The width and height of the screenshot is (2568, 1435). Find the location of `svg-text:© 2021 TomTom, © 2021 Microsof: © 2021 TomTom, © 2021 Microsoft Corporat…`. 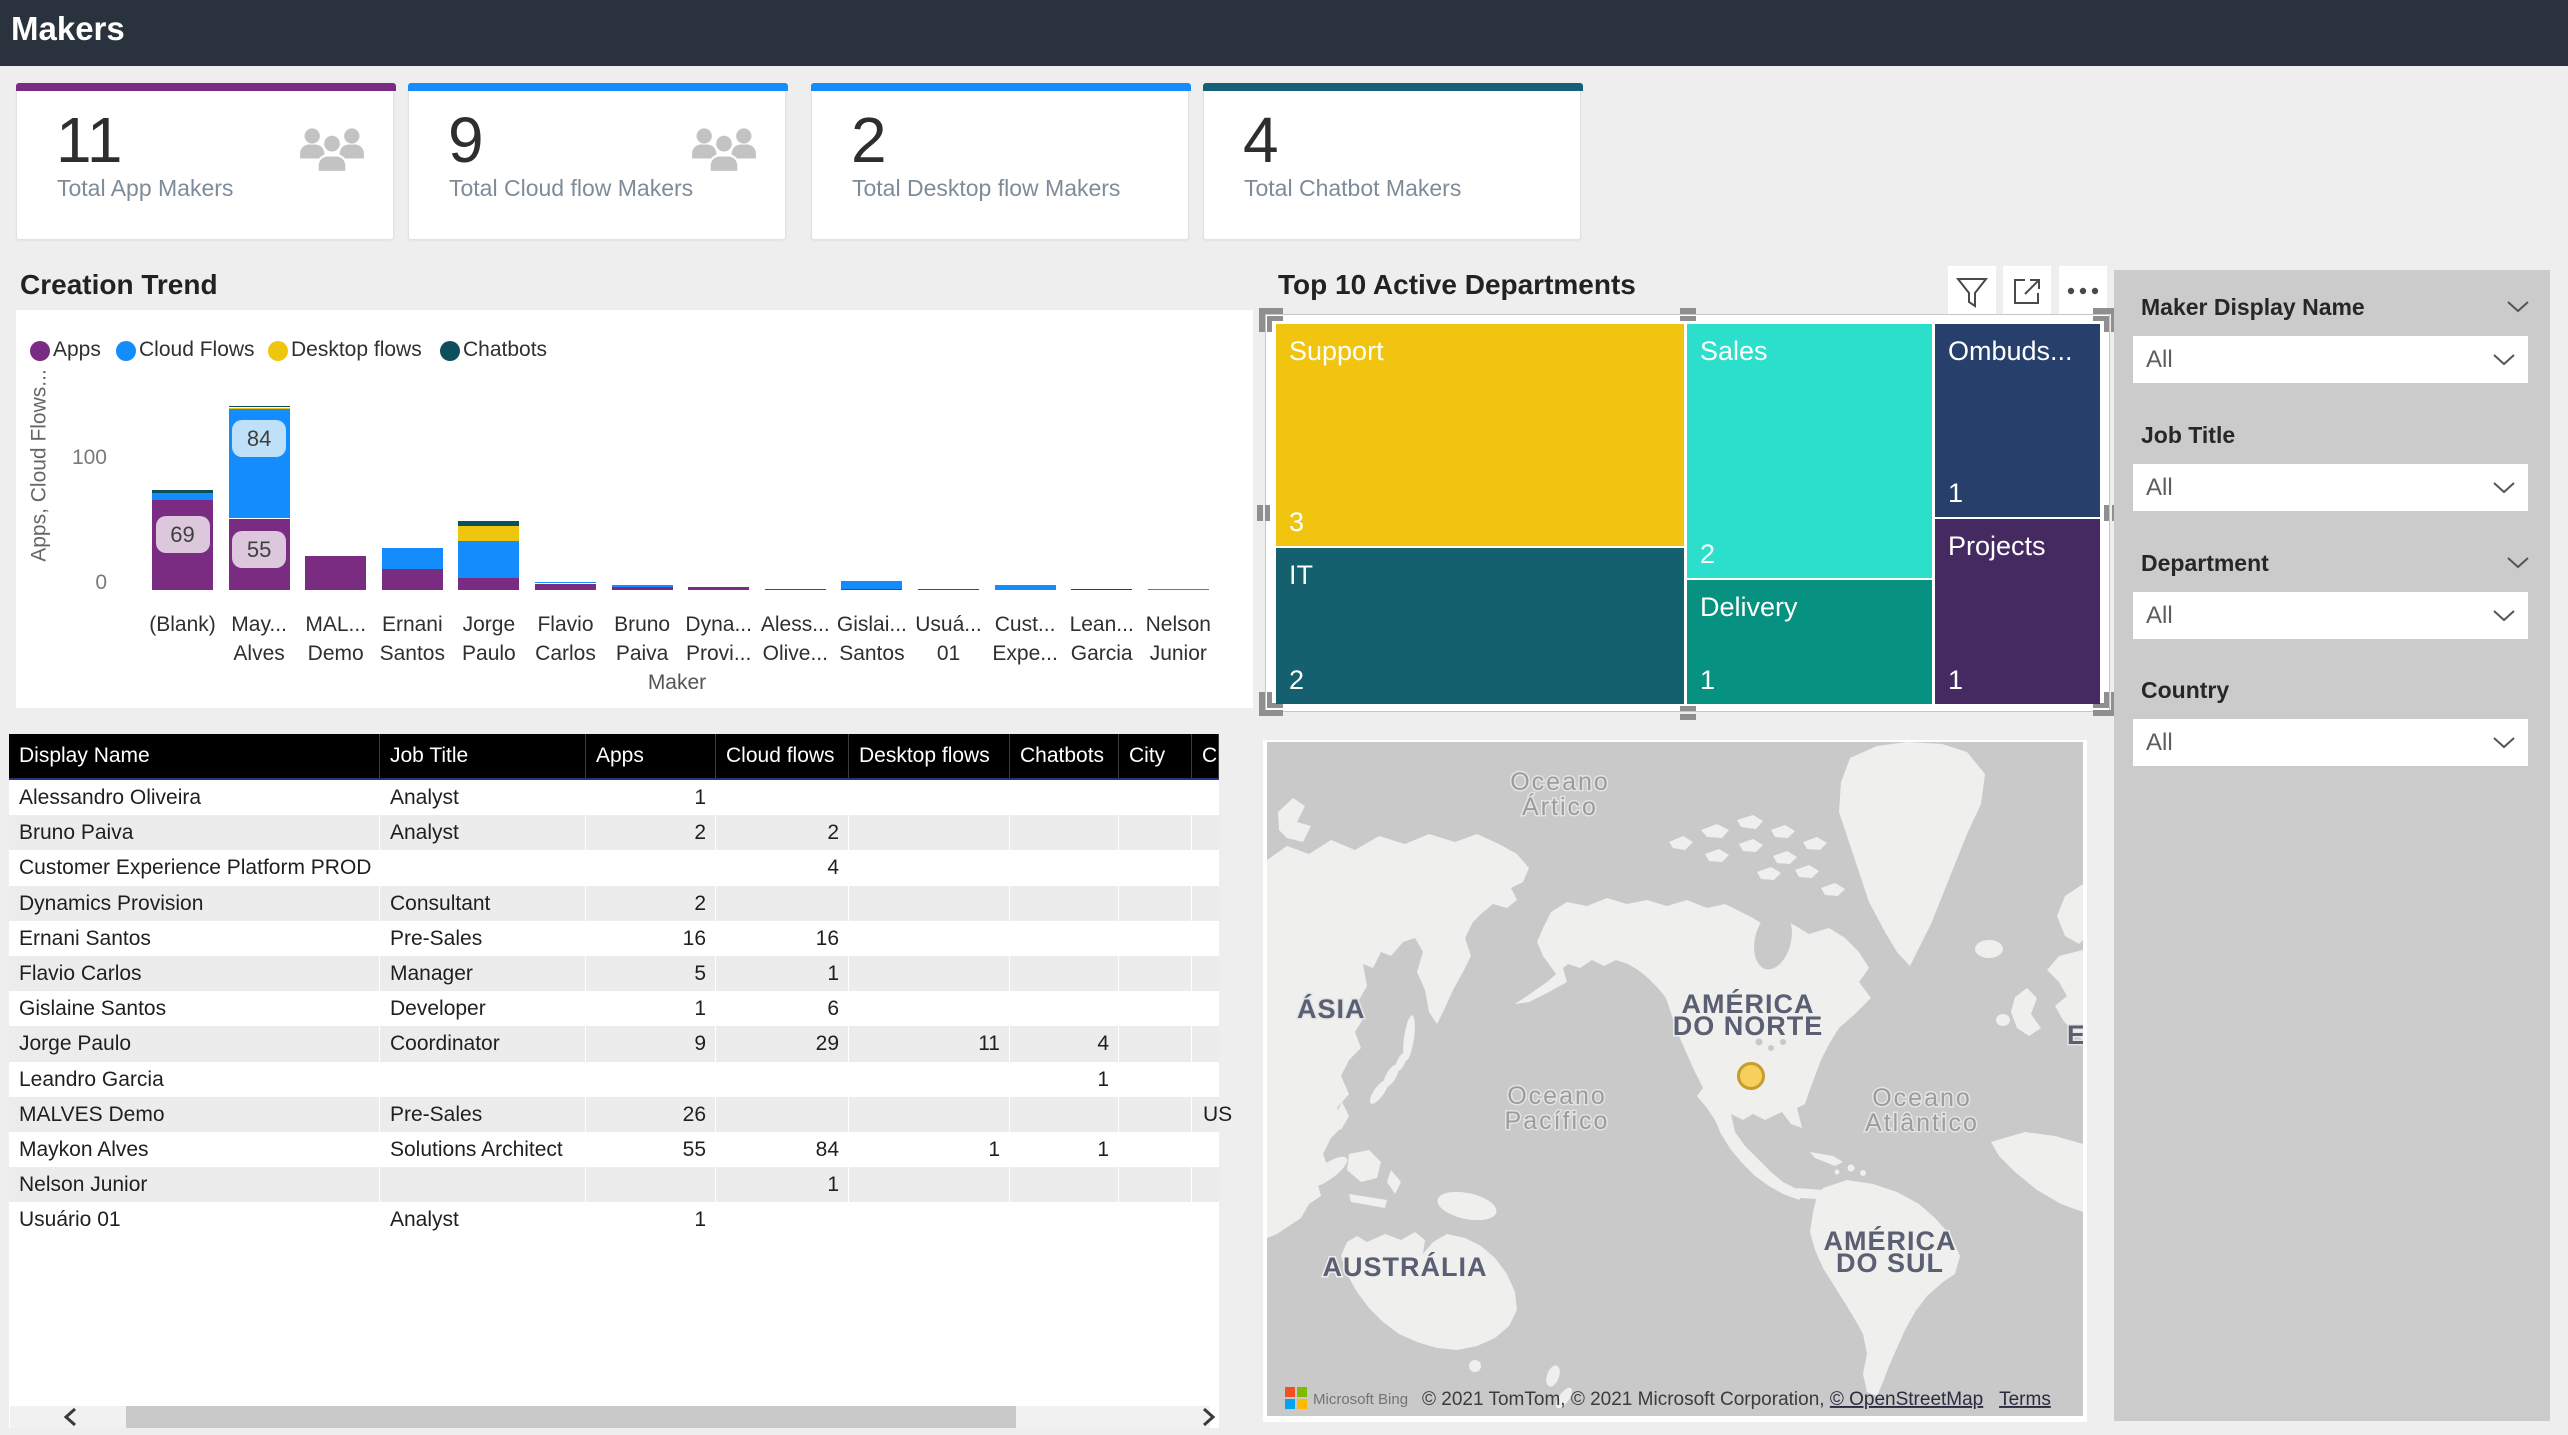

svg-text:© 2021 TomTom, © 2021 Microsof: © 2021 TomTom, © 2021 Microsoft Corporat… is located at coordinates (1736, 1399).